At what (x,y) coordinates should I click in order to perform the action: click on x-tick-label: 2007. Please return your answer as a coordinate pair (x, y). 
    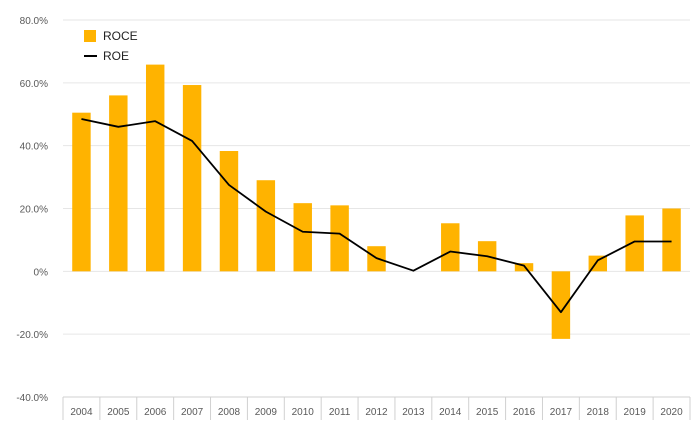
    Looking at the image, I should click on (192, 412).